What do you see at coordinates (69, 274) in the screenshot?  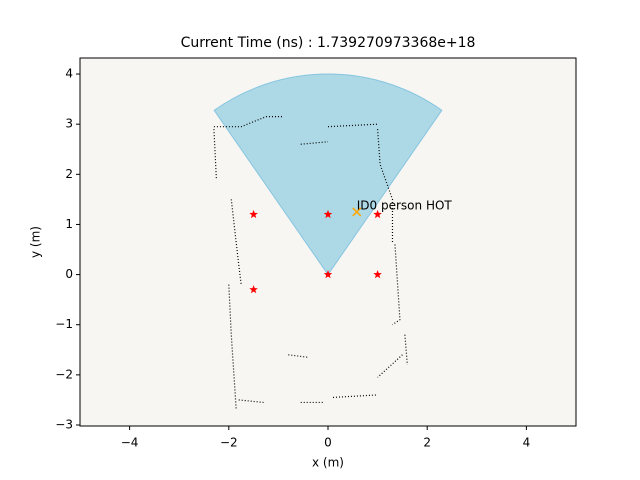 I see `y-tick-label: 0` at bounding box center [69, 274].